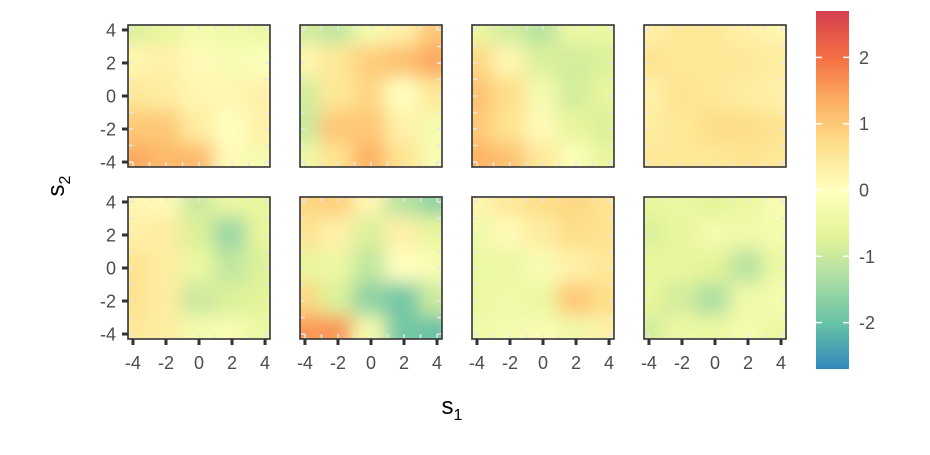 The height and width of the screenshot is (455, 930). What do you see at coordinates (111, 202) in the screenshot?
I see `y-tick-label: 4` at bounding box center [111, 202].